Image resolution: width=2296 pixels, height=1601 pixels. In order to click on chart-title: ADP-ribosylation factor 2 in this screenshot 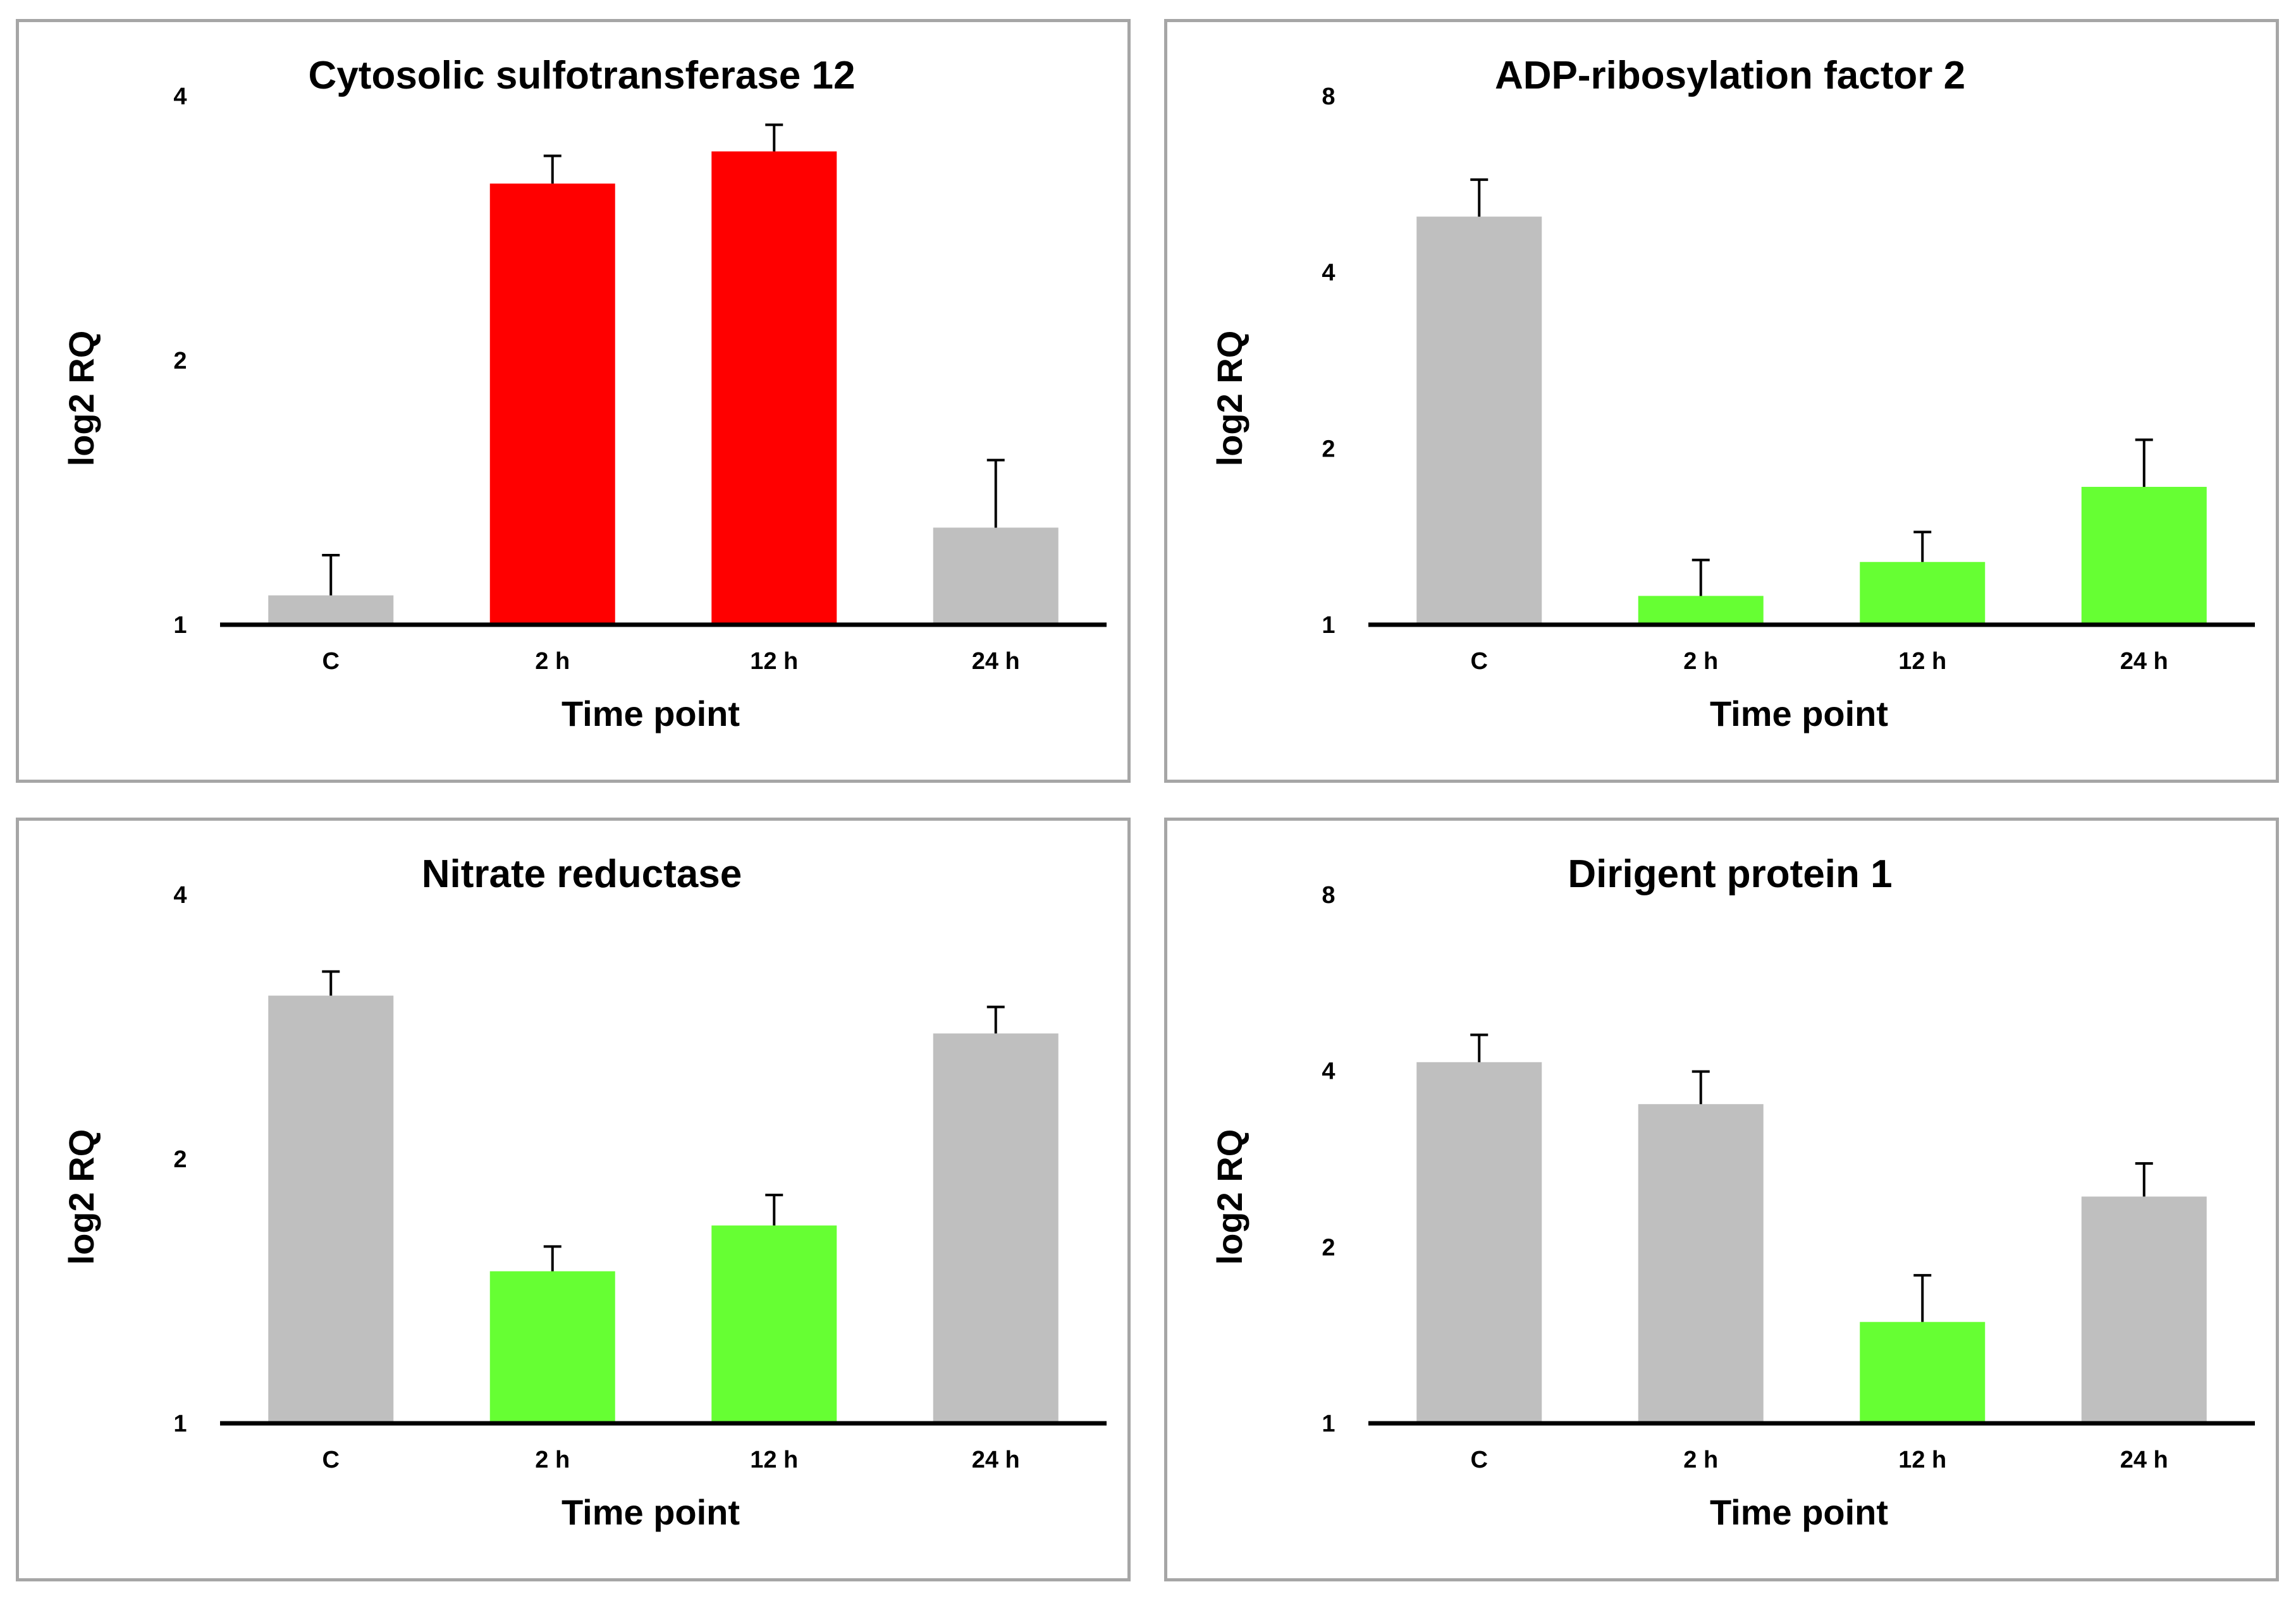, I will do `click(1730, 75)`.